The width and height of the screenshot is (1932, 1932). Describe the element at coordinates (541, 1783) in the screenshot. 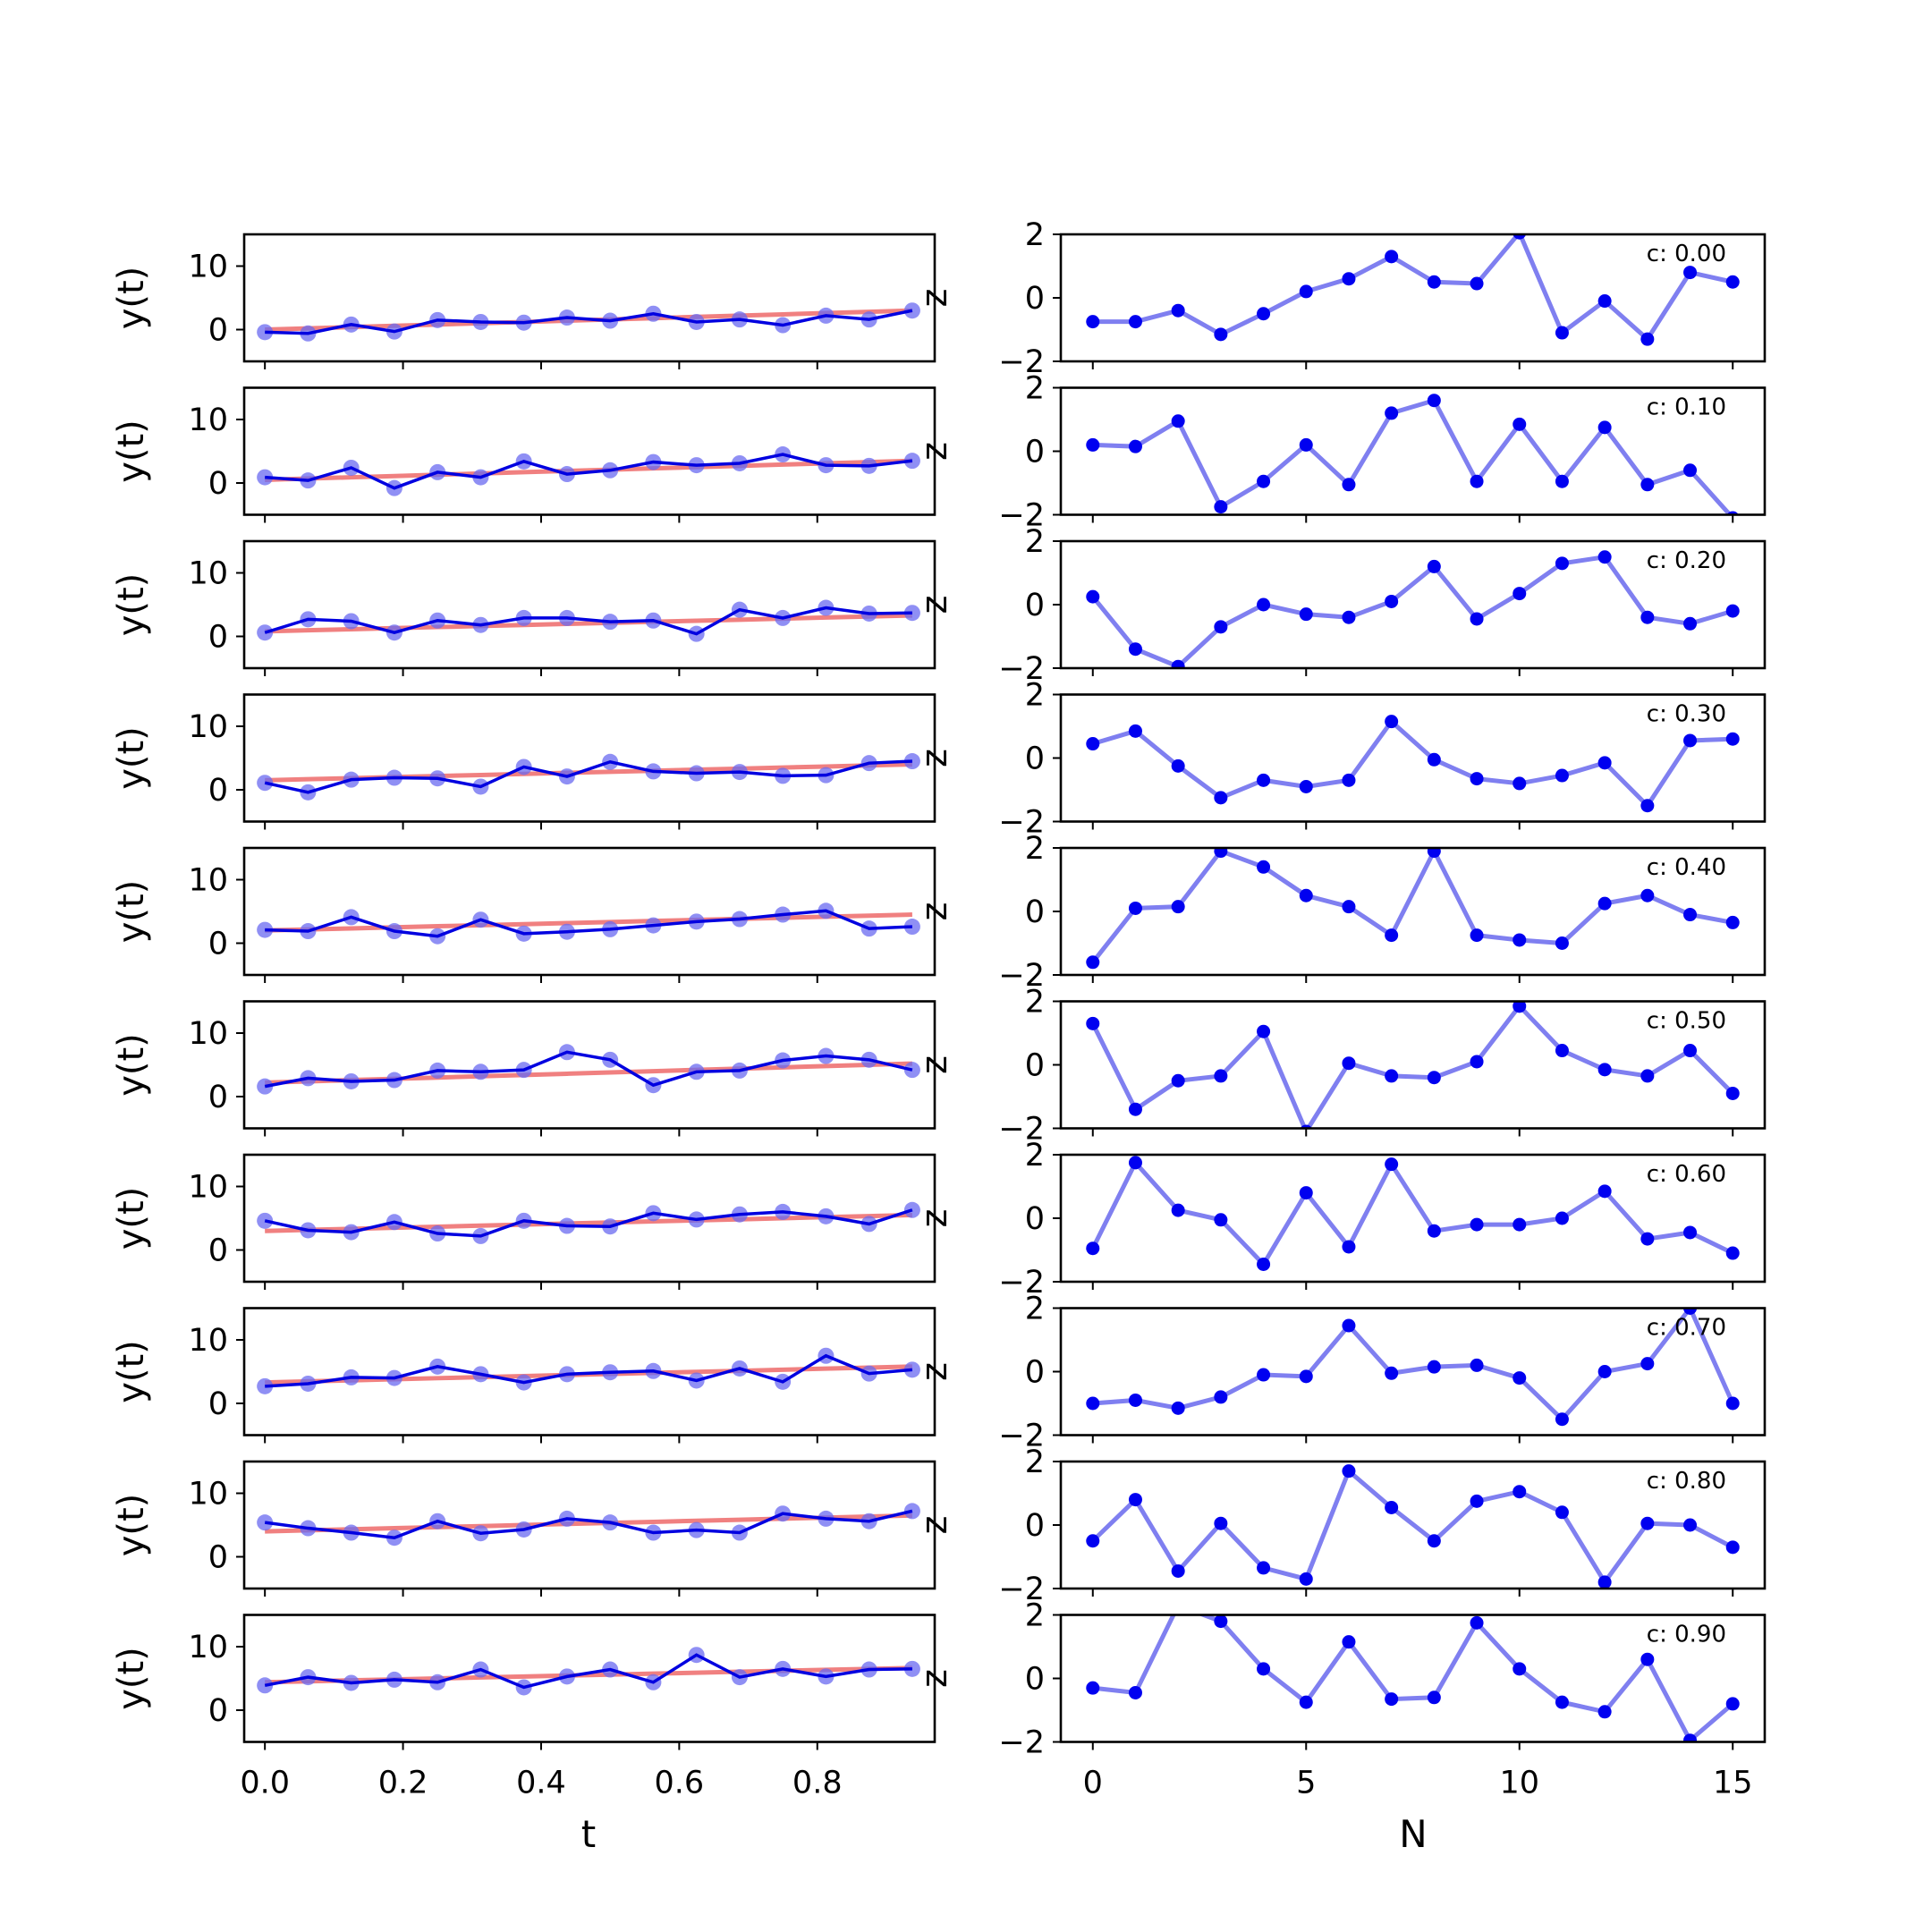

I see `left-xtick-label: 0.4` at that location.